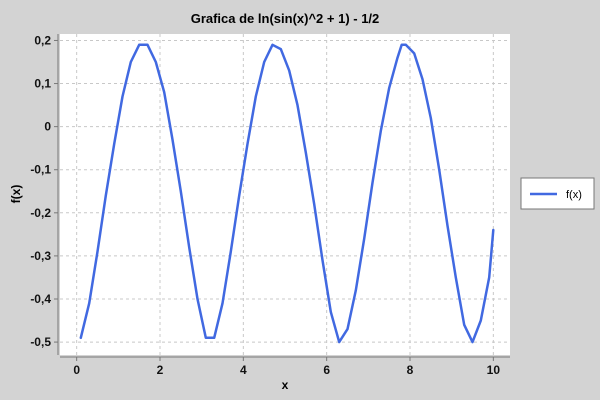  What do you see at coordinates (160, 370) in the screenshot?
I see `x-tick-label: 2` at bounding box center [160, 370].